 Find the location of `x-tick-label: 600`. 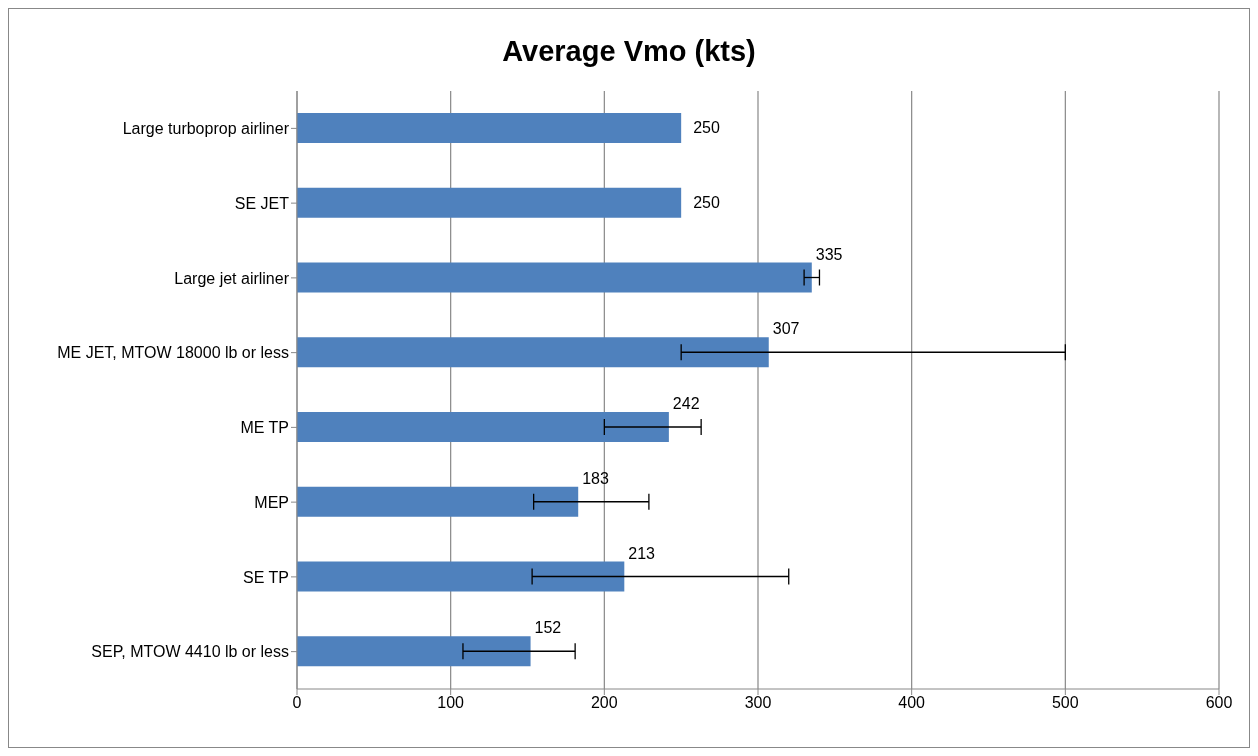

x-tick-label: 600 is located at coordinates (1219, 703).